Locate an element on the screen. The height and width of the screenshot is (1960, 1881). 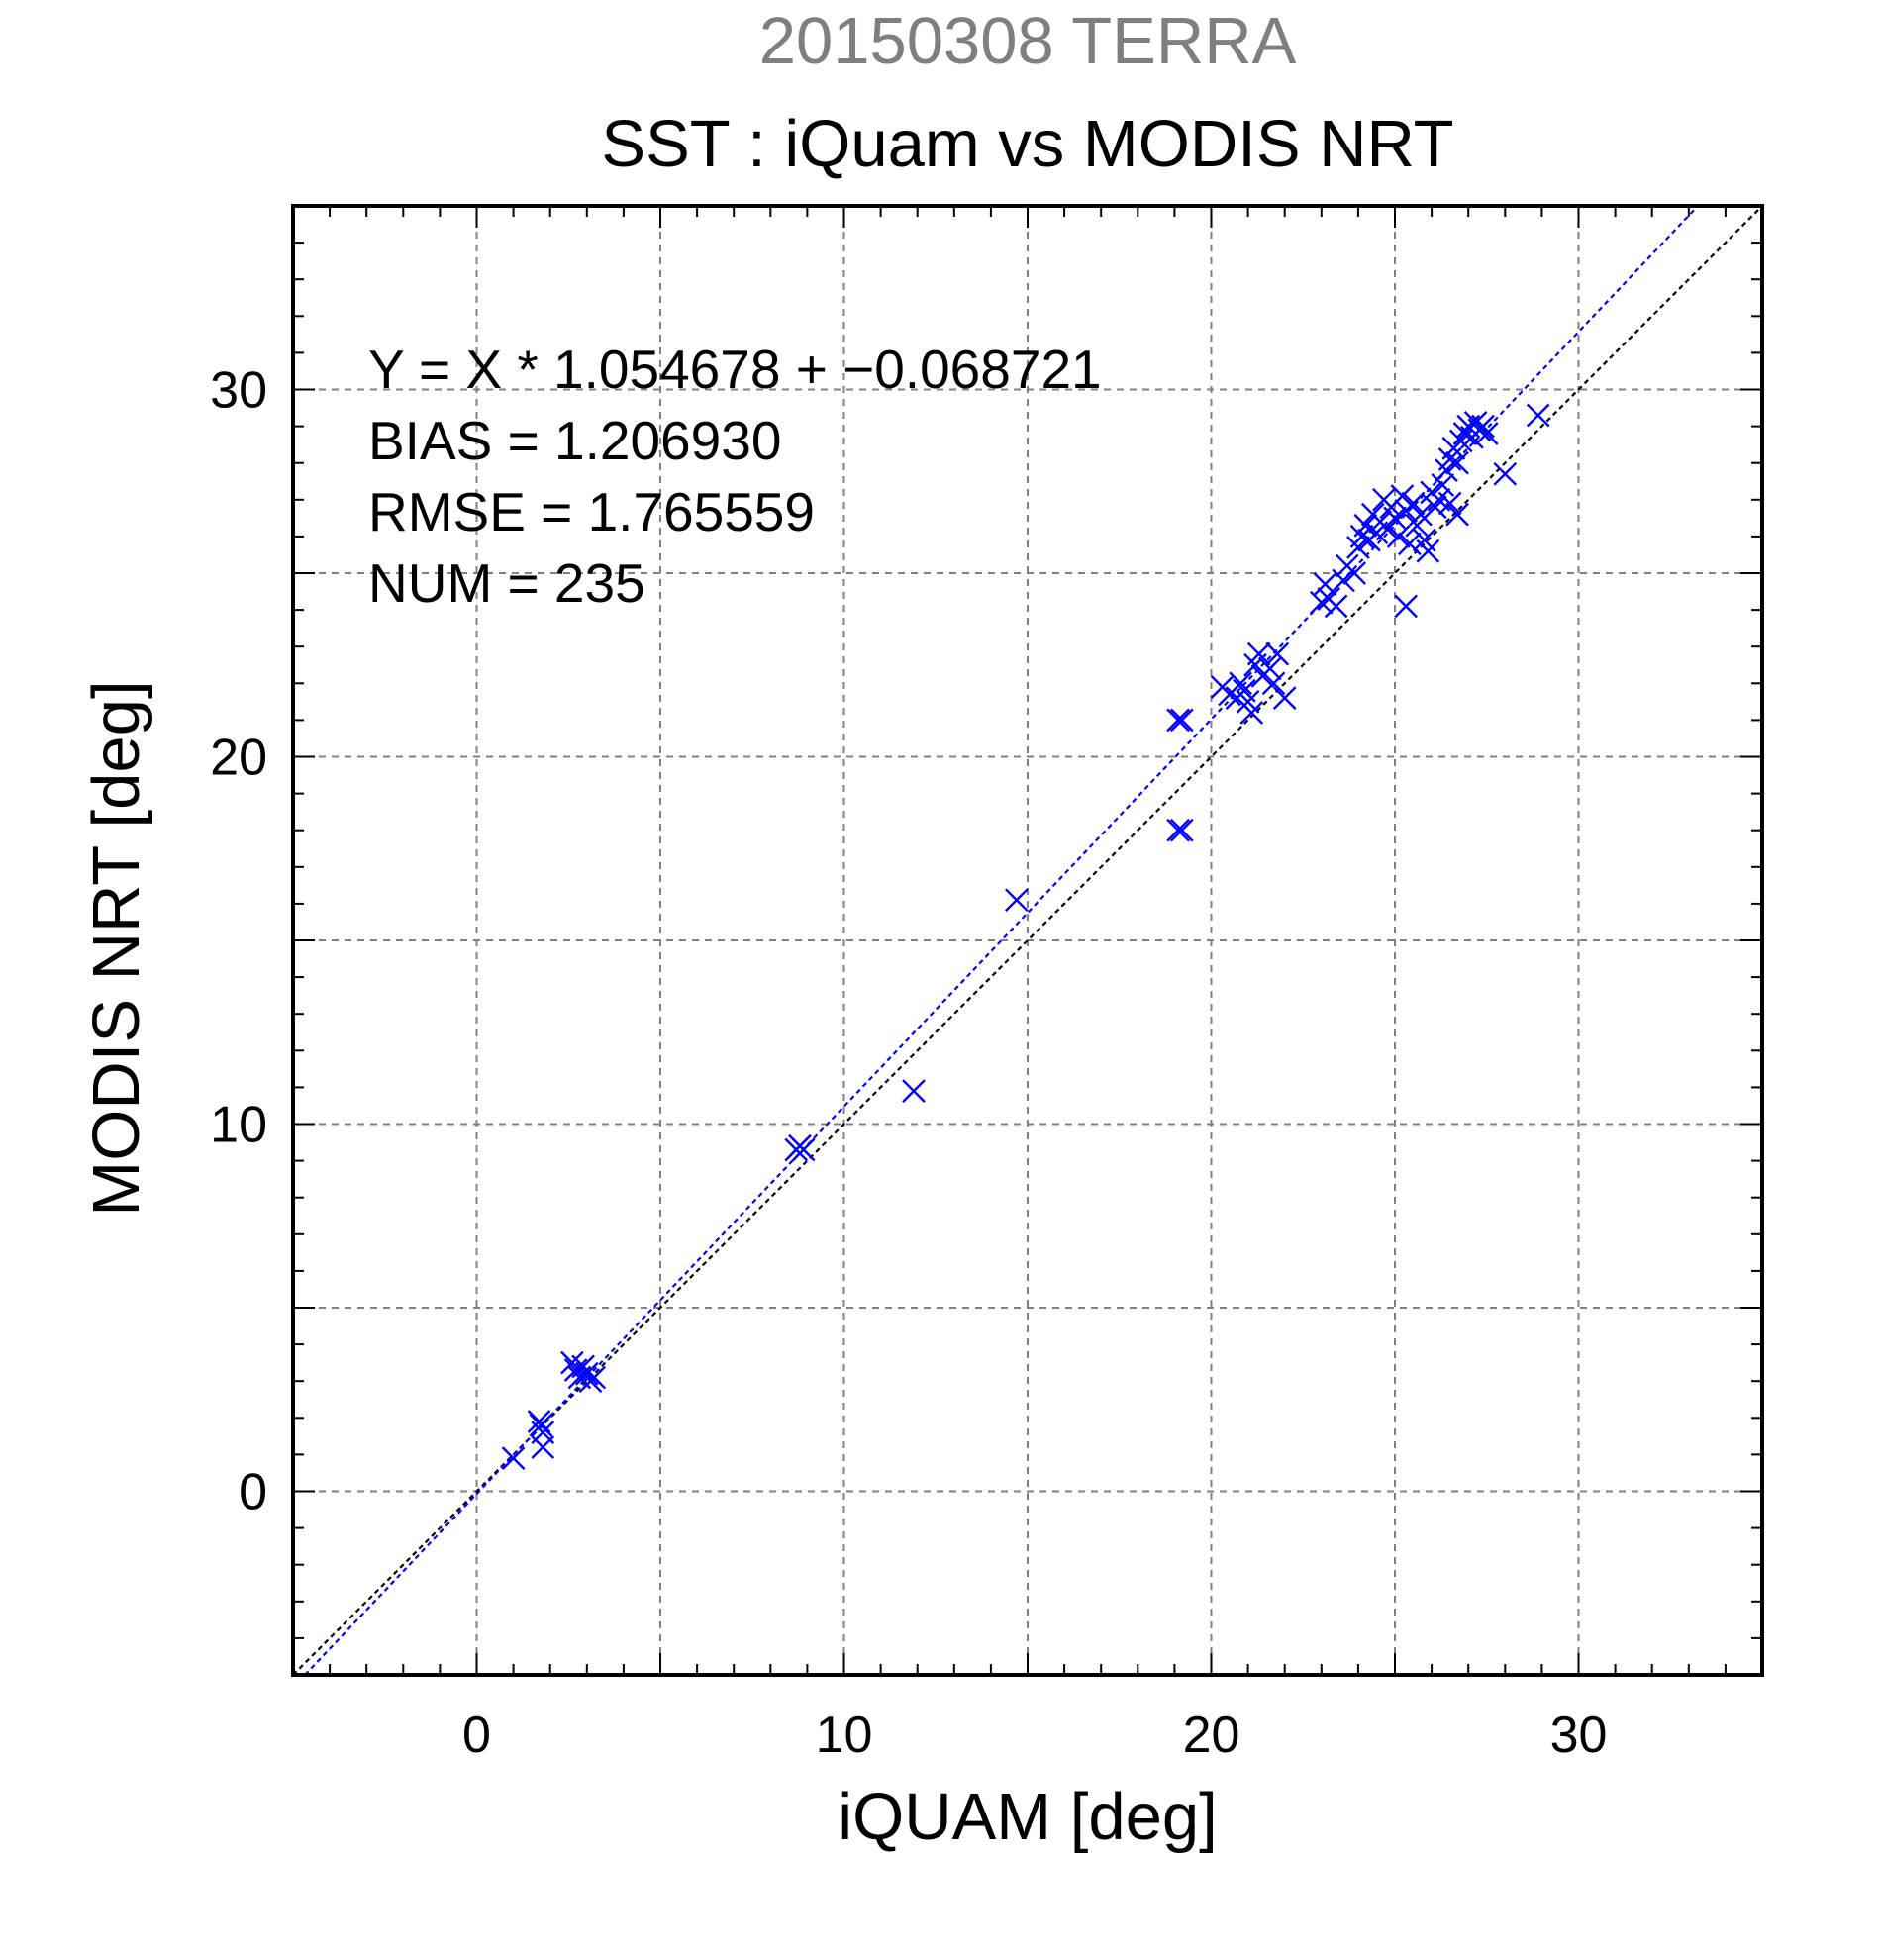
bias-text: BIAS = 1.206930 is located at coordinates (575, 440).